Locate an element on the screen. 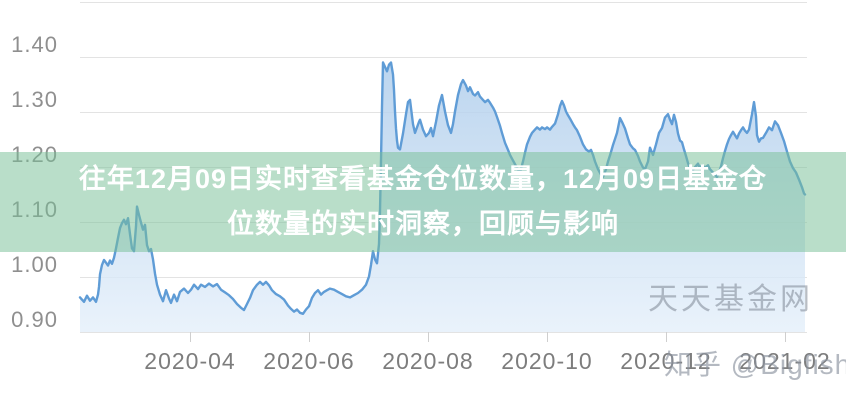 The width and height of the screenshot is (846, 400). x-axis-label: 2020-12 is located at coordinates (666, 361).